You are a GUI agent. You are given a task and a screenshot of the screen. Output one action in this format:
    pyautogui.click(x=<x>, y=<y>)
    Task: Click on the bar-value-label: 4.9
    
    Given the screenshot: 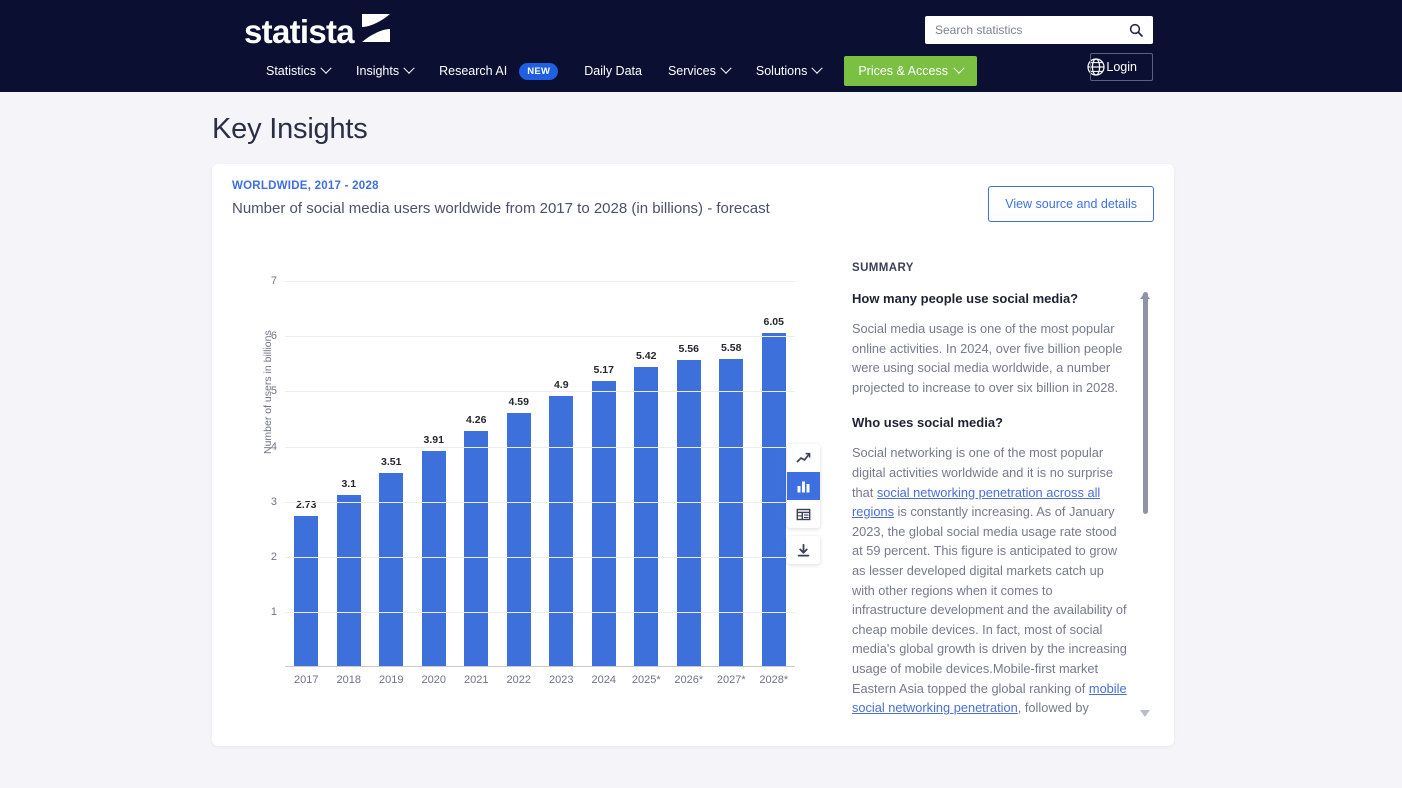 What is the action you would take?
    pyautogui.click(x=561, y=385)
    